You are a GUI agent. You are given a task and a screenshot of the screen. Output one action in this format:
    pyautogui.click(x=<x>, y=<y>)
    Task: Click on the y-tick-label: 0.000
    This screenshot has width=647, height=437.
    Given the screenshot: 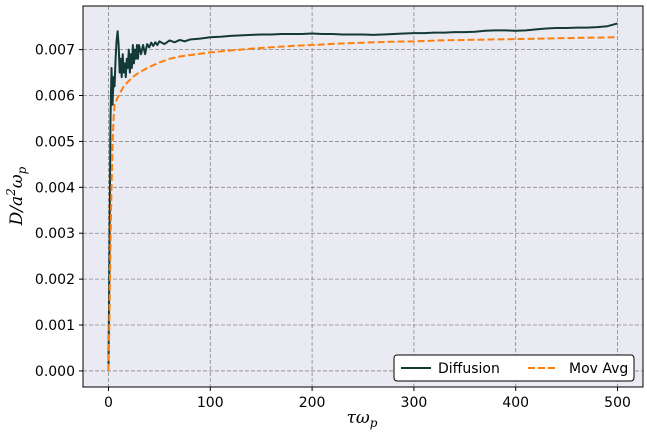 What is the action you would take?
    pyautogui.click(x=55, y=372)
    